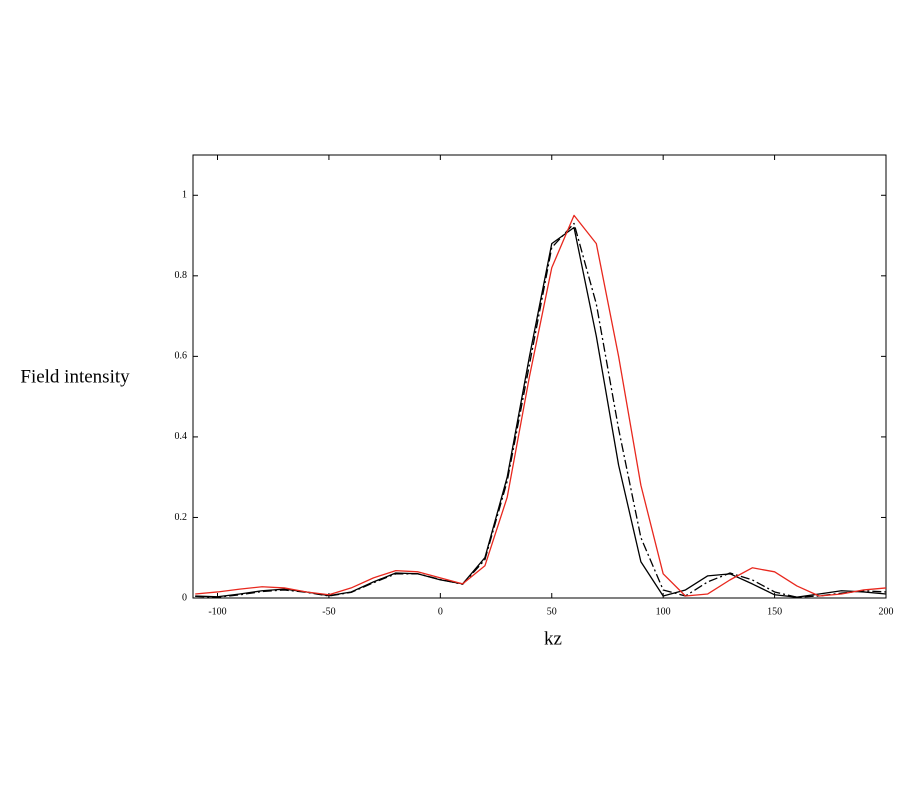 This screenshot has height=800, width=900. What do you see at coordinates (553, 638) in the screenshot?
I see `x-axis-label: kz` at bounding box center [553, 638].